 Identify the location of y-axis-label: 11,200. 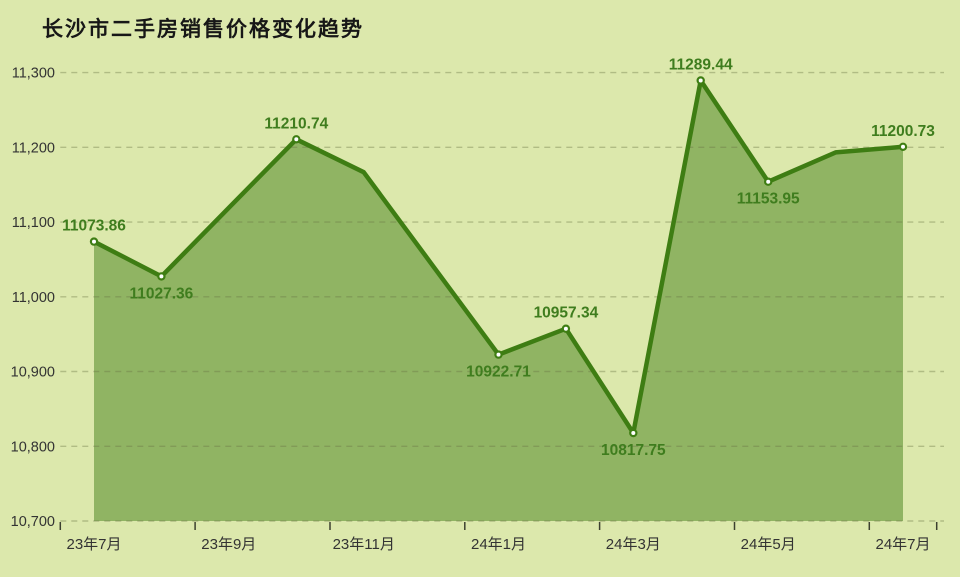
(33, 148).